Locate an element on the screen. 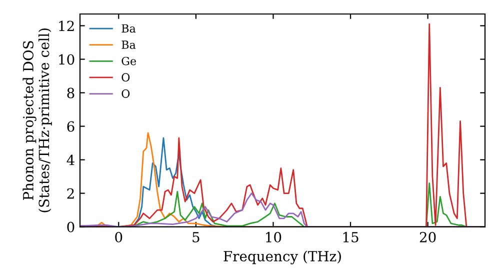 The image size is (500, 280). x-tick-label: 5 is located at coordinates (196, 237).